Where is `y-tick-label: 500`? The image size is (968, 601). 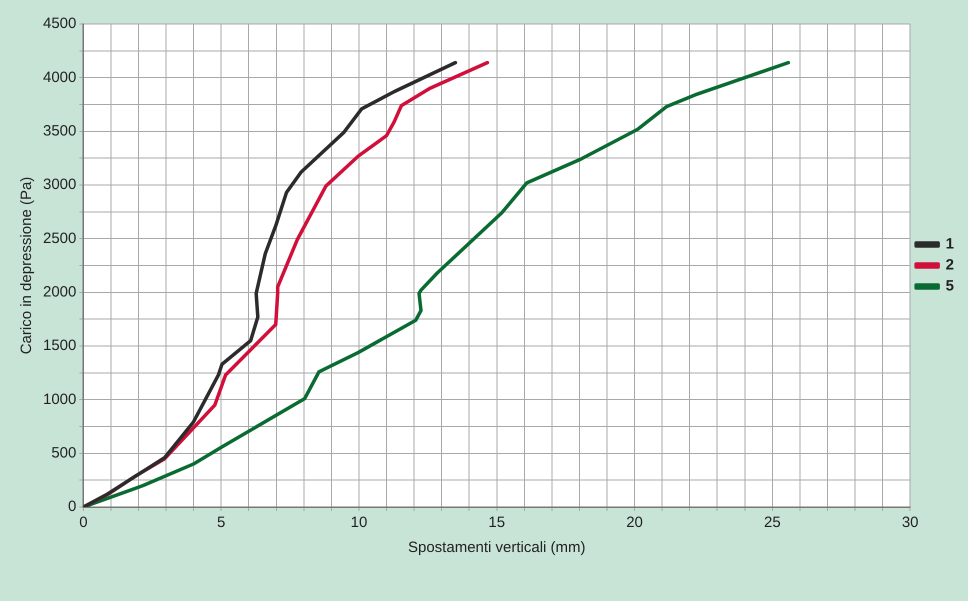 y-tick-label: 500 is located at coordinates (63, 453).